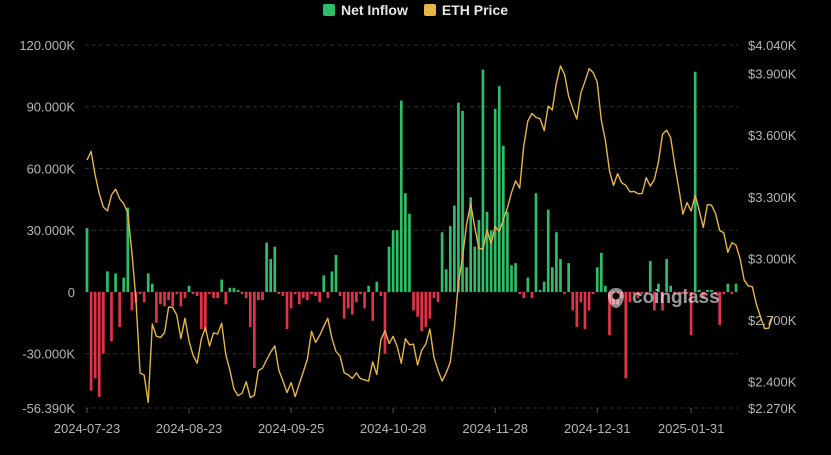 This screenshot has height=455, width=831. I want to click on x-tick-label: 2024-10-28, so click(393, 428).